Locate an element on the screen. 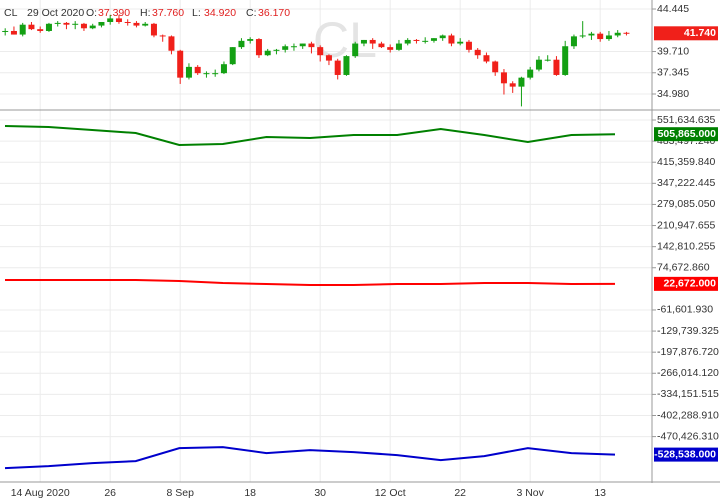 This screenshot has width=720, height=503. y-tick-label: 74,672.860 is located at coordinates (683, 268).